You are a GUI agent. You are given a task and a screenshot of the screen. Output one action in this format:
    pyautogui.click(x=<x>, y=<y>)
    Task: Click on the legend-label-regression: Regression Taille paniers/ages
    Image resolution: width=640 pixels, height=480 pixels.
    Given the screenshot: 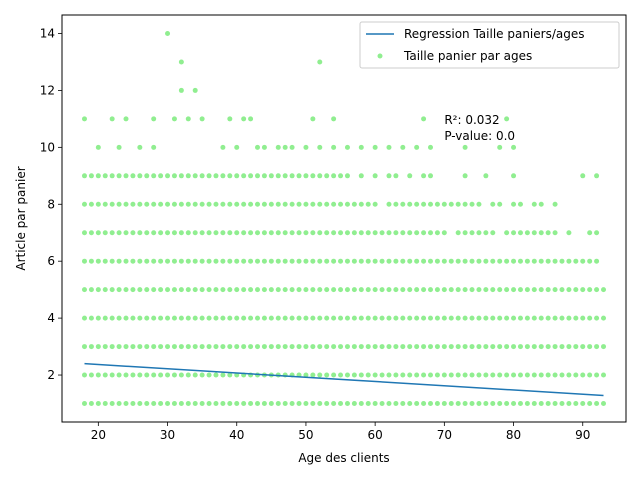 What is the action you would take?
    pyautogui.click(x=494, y=34)
    